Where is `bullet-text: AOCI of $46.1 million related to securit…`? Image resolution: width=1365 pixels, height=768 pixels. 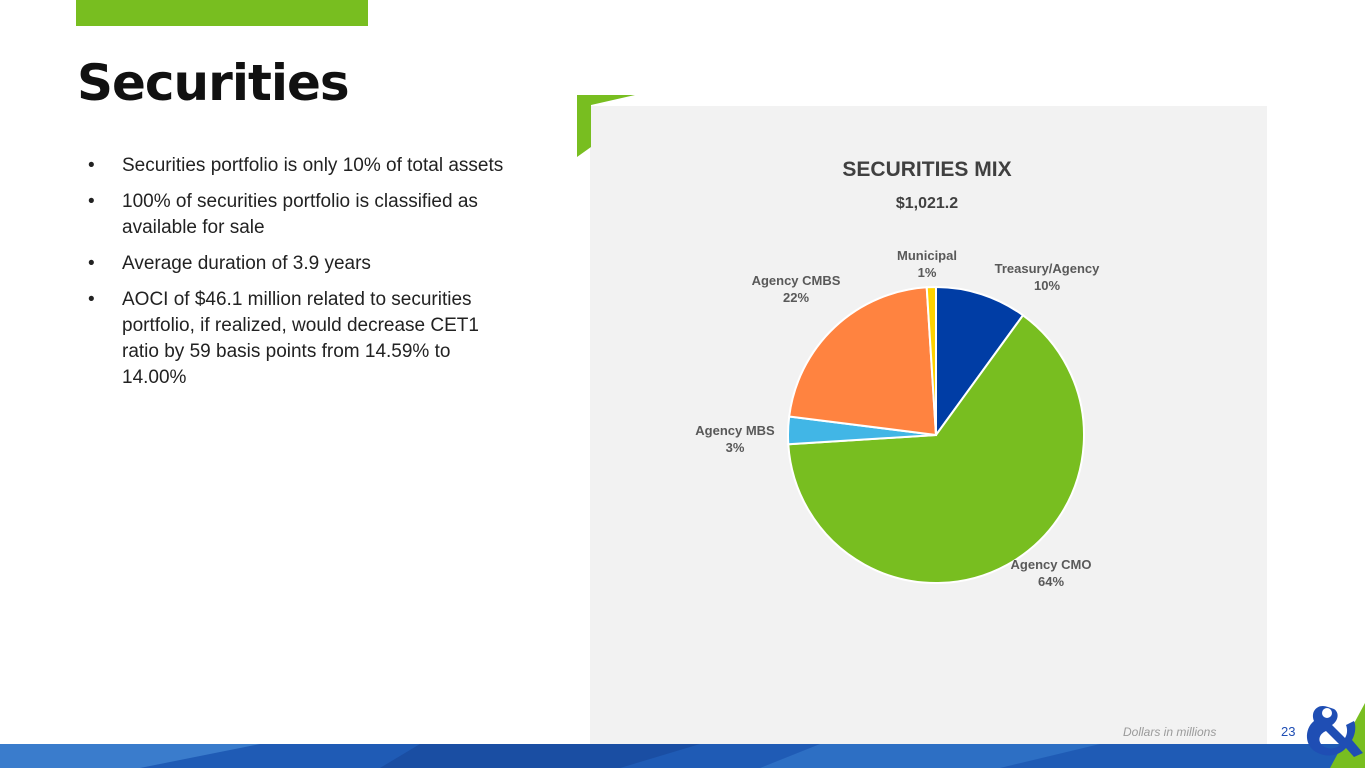
bullet-text: AOCI of $46.1 million related to securit… is located at coordinates (300, 338).